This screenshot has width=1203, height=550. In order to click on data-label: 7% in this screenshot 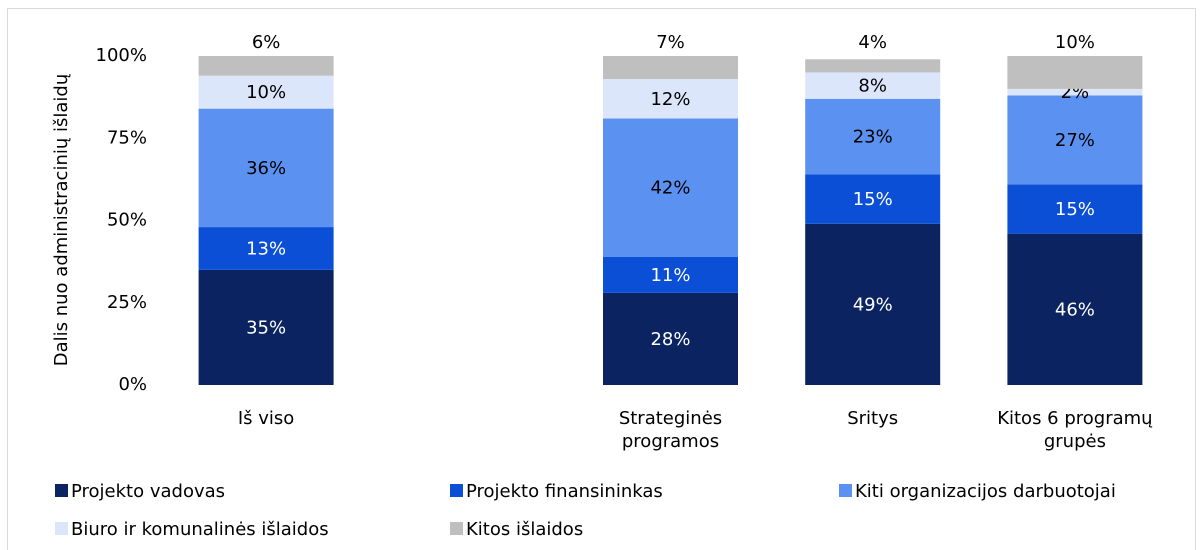, I will do `click(670, 42)`.